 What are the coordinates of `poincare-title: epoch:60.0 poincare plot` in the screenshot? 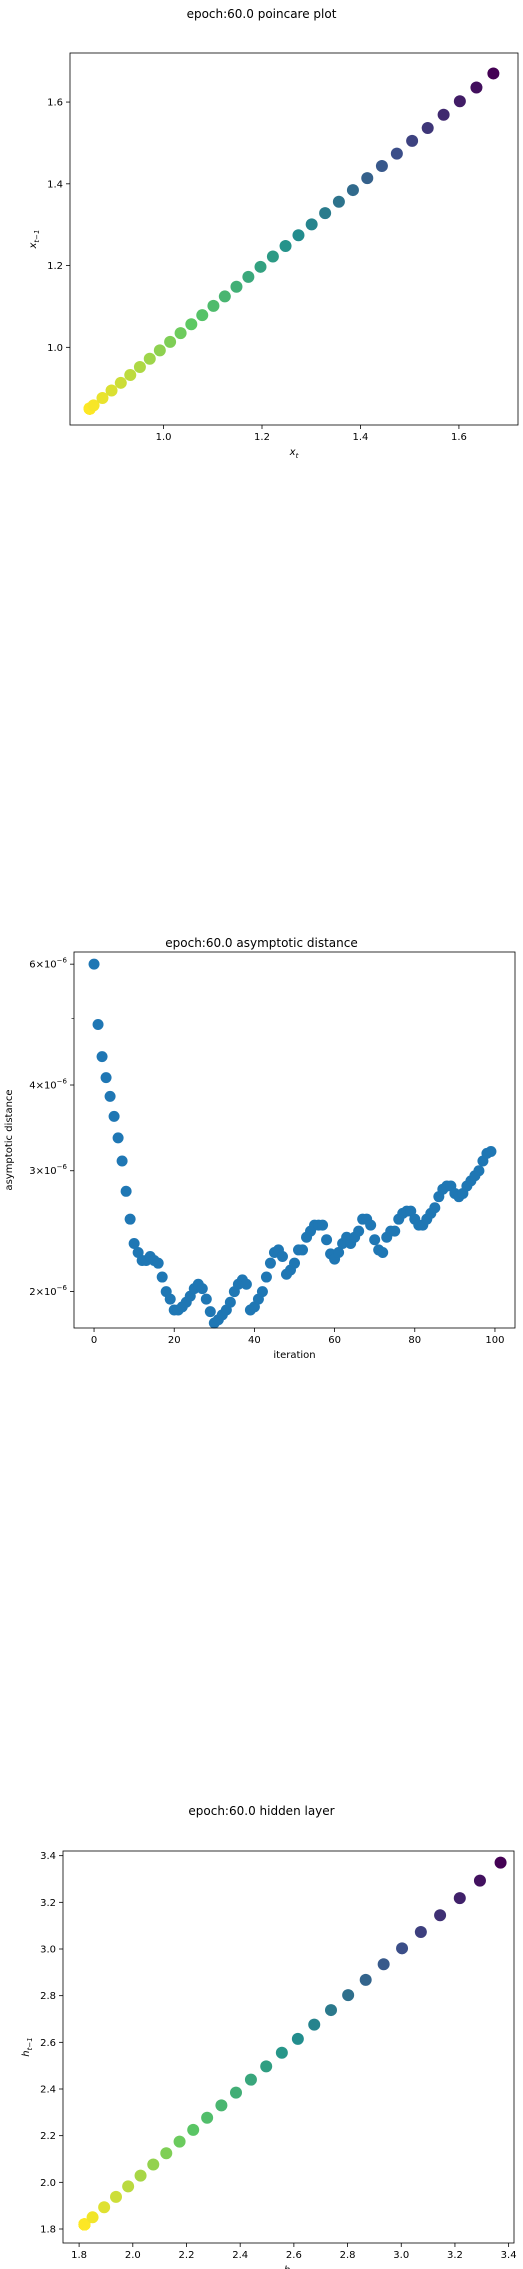 It's located at (261, 14).